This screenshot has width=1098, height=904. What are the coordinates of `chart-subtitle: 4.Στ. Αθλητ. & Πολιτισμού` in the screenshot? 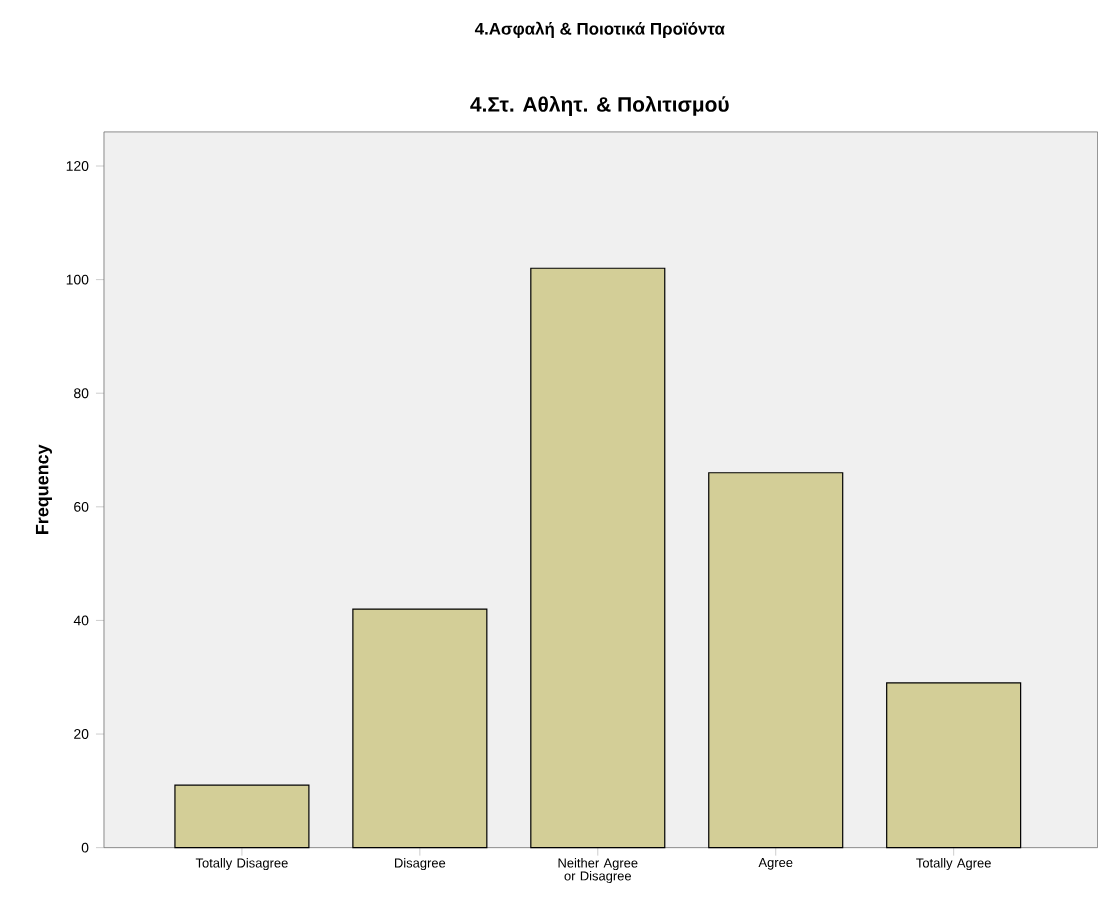 It's located at (599, 106).